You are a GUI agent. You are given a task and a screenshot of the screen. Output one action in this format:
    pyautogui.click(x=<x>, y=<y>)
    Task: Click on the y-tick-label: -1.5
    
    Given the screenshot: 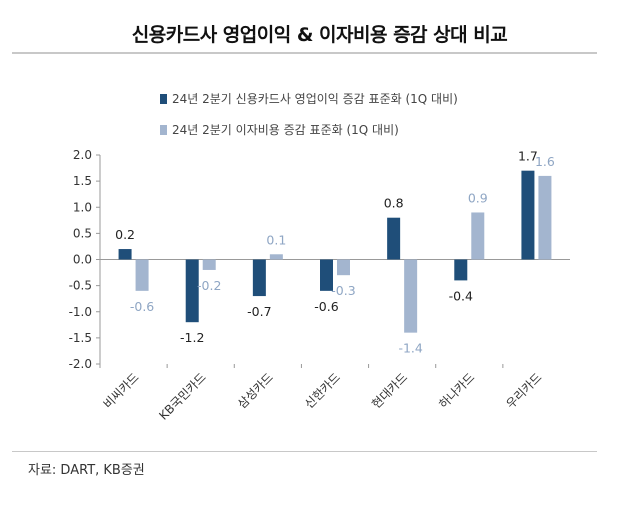 What is the action you would take?
    pyautogui.click(x=80, y=338)
    